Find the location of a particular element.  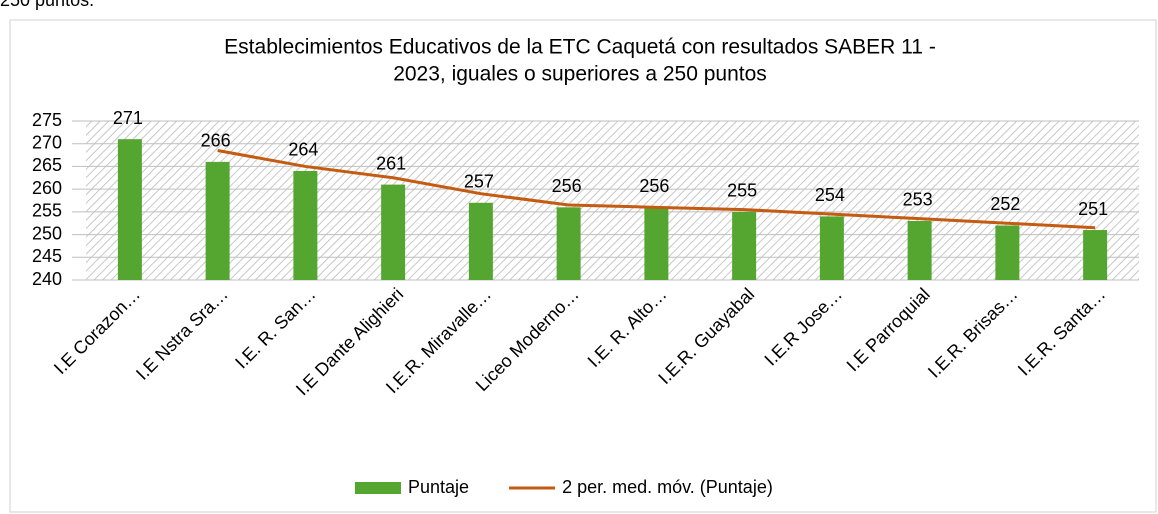

data-label: 271 is located at coordinates (128, 118).